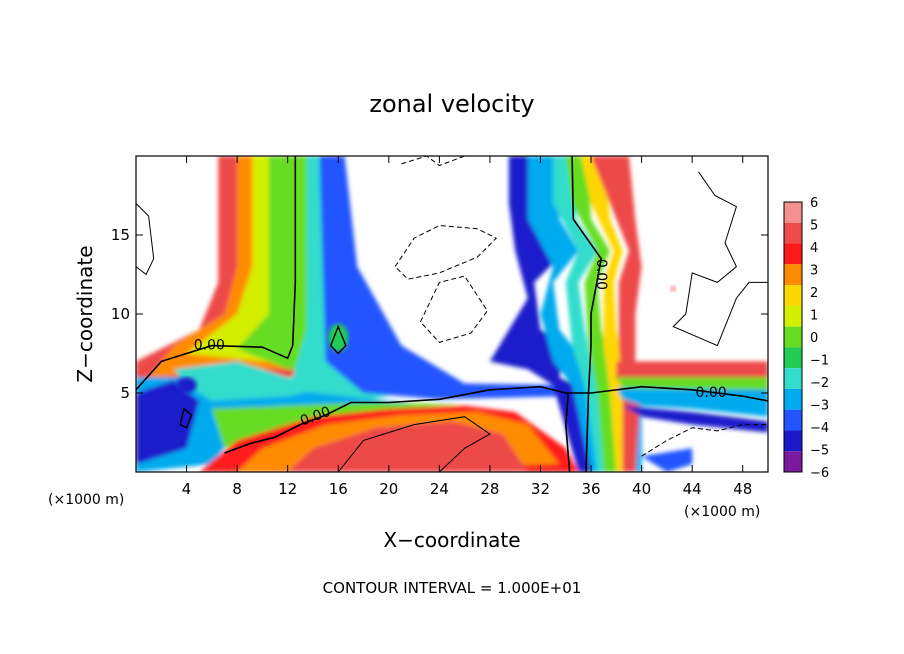  I want to click on x-tick-label: 20, so click(388, 489).